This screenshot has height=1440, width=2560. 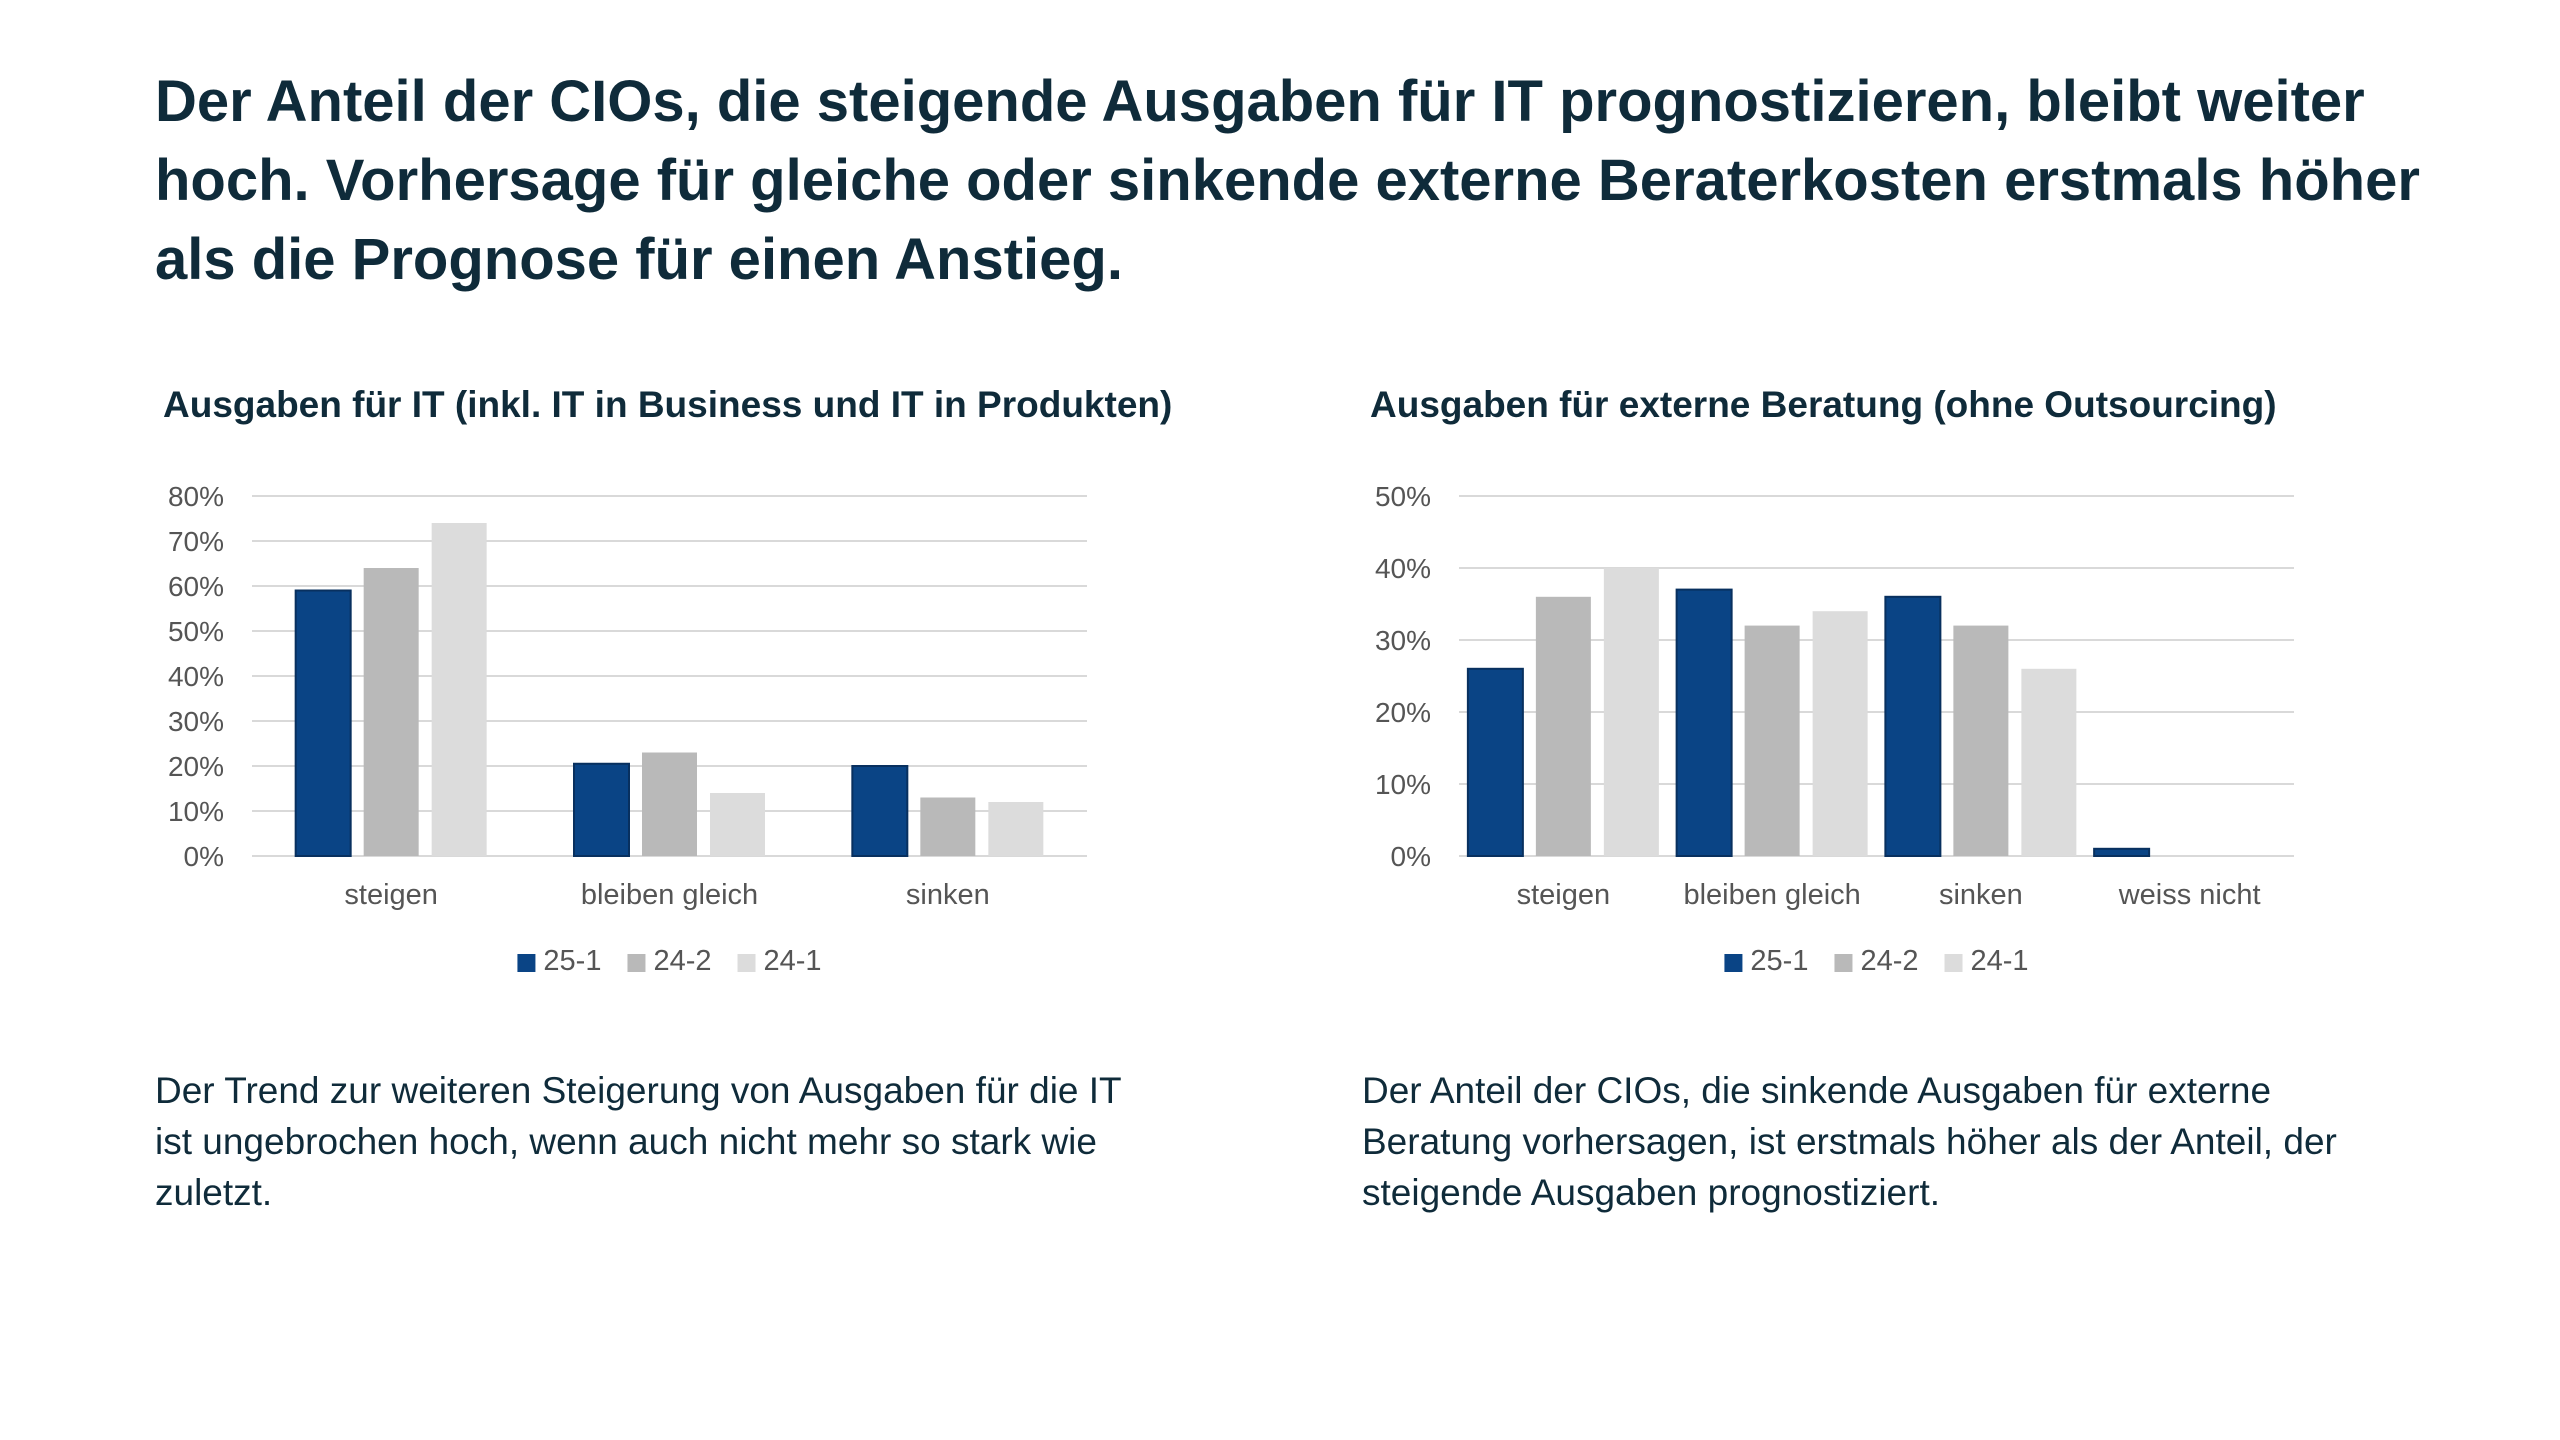 What do you see at coordinates (196, 541) in the screenshot?
I see `y-tick-label: 70%` at bounding box center [196, 541].